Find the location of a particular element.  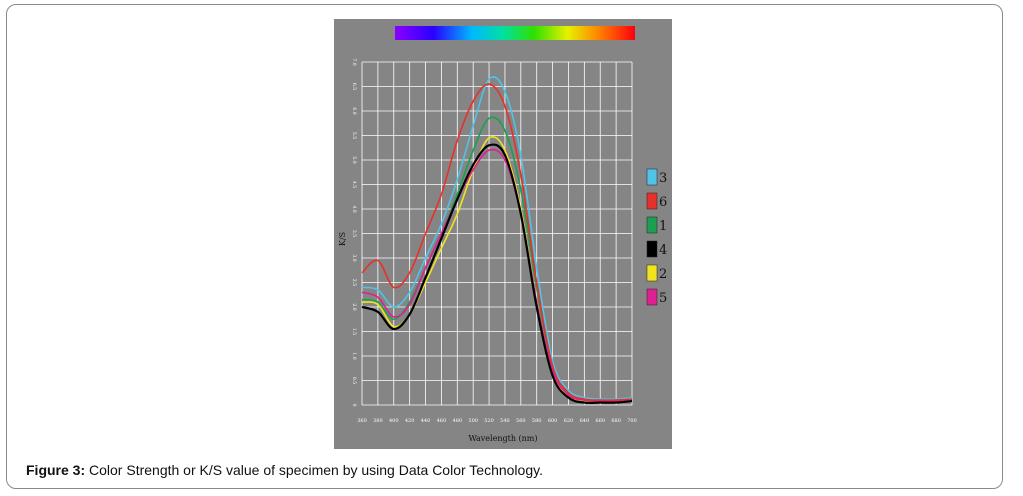

y-tick-label: 2.5 is located at coordinates (354, 282).